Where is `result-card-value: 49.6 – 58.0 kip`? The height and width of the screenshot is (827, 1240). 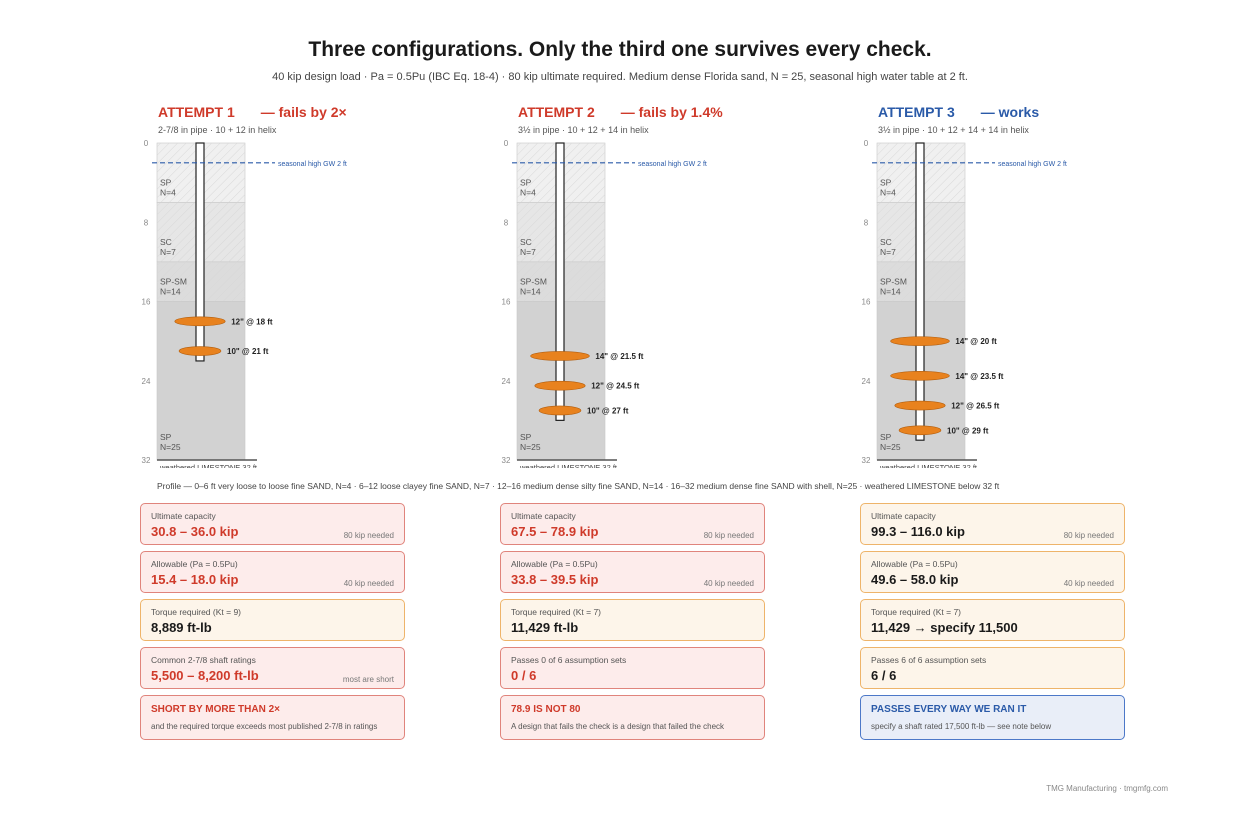 result-card-value: 49.6 – 58.0 kip is located at coordinates (915, 579).